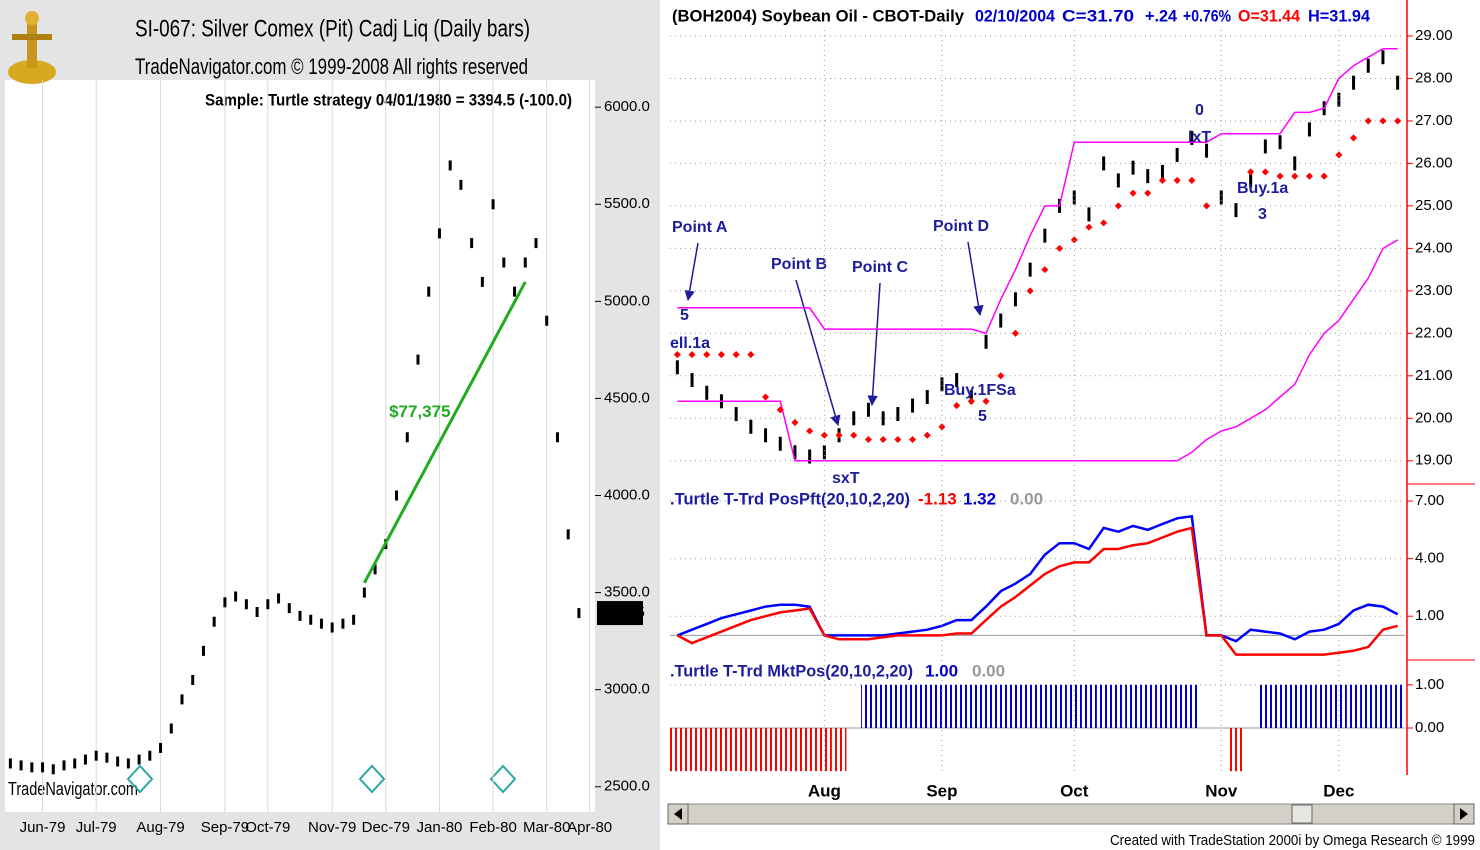 Image resolution: width=1480 pixels, height=850 pixels. I want to click on y-tick-label: 6000.0, so click(627, 106).